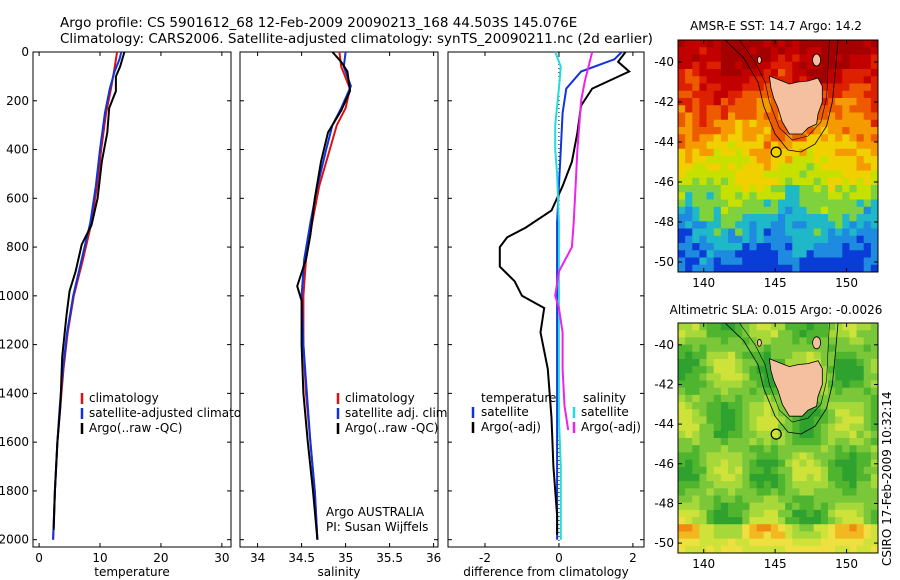 The width and height of the screenshot is (900, 580). Describe the element at coordinates (257, 558) in the screenshot. I see `xtick-label: 34` at that location.